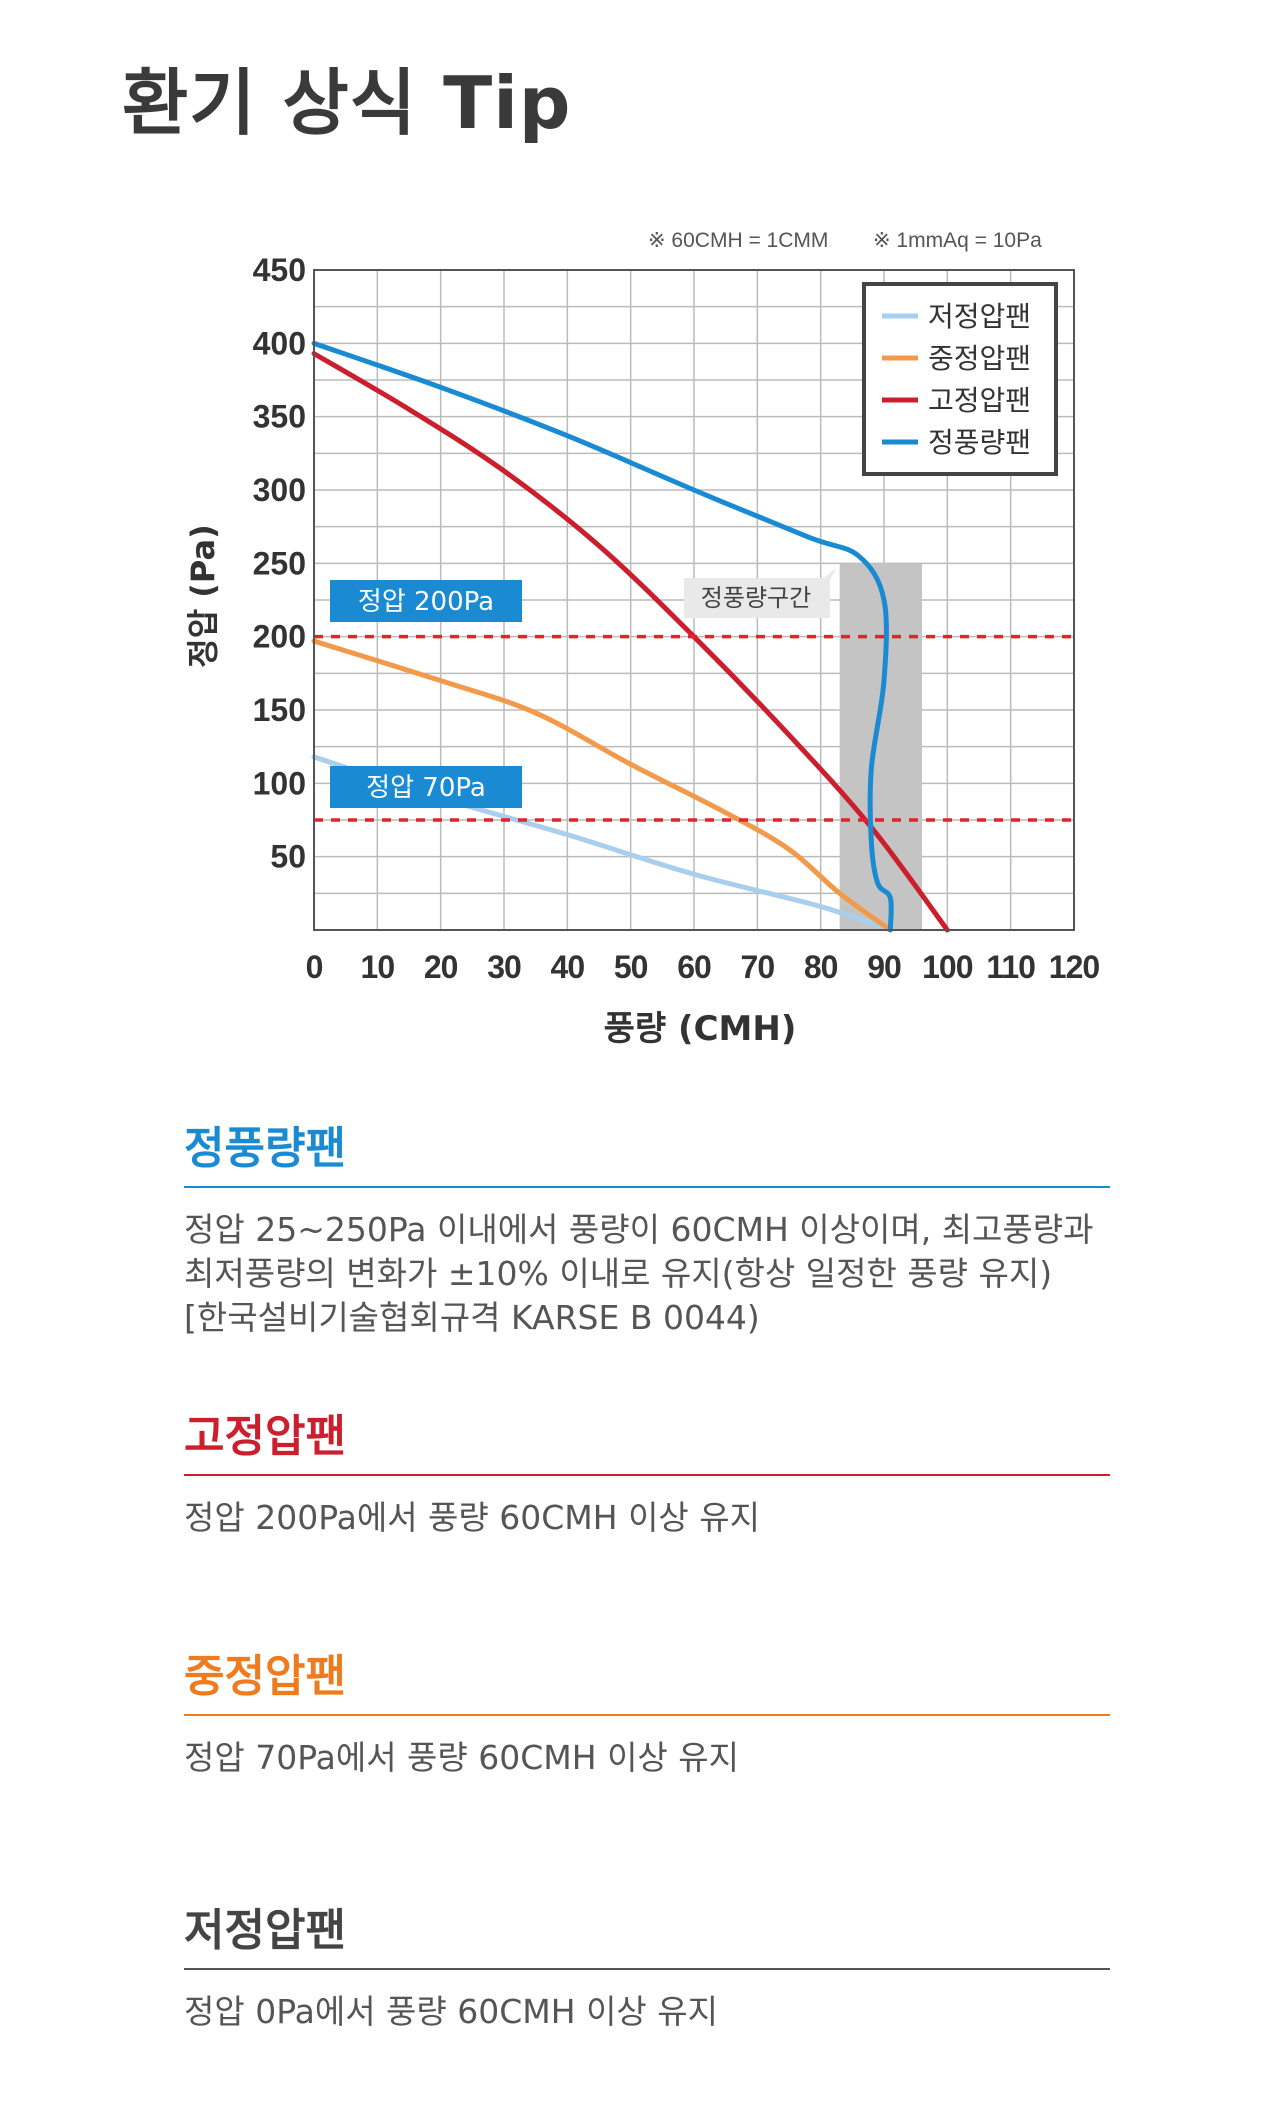 This screenshot has height=2101, width=1284. Describe the element at coordinates (979, 442) in the screenshot. I see `legend-label-constant: 정풍량팬` at that location.